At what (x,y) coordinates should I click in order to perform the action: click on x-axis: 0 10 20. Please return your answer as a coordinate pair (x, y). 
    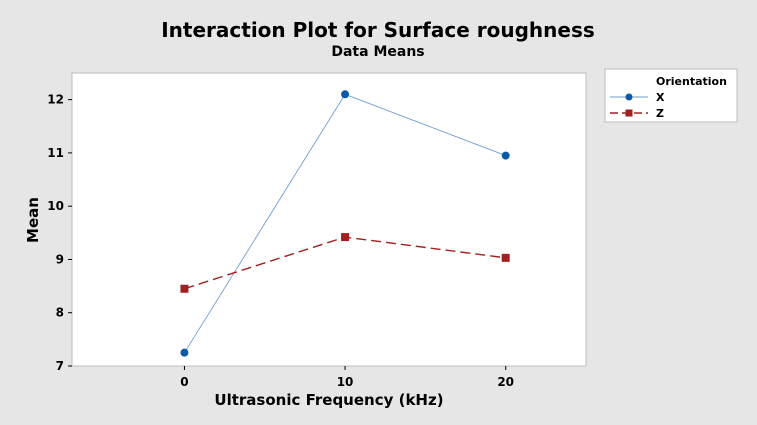
    Looking at the image, I should click on (347, 377).